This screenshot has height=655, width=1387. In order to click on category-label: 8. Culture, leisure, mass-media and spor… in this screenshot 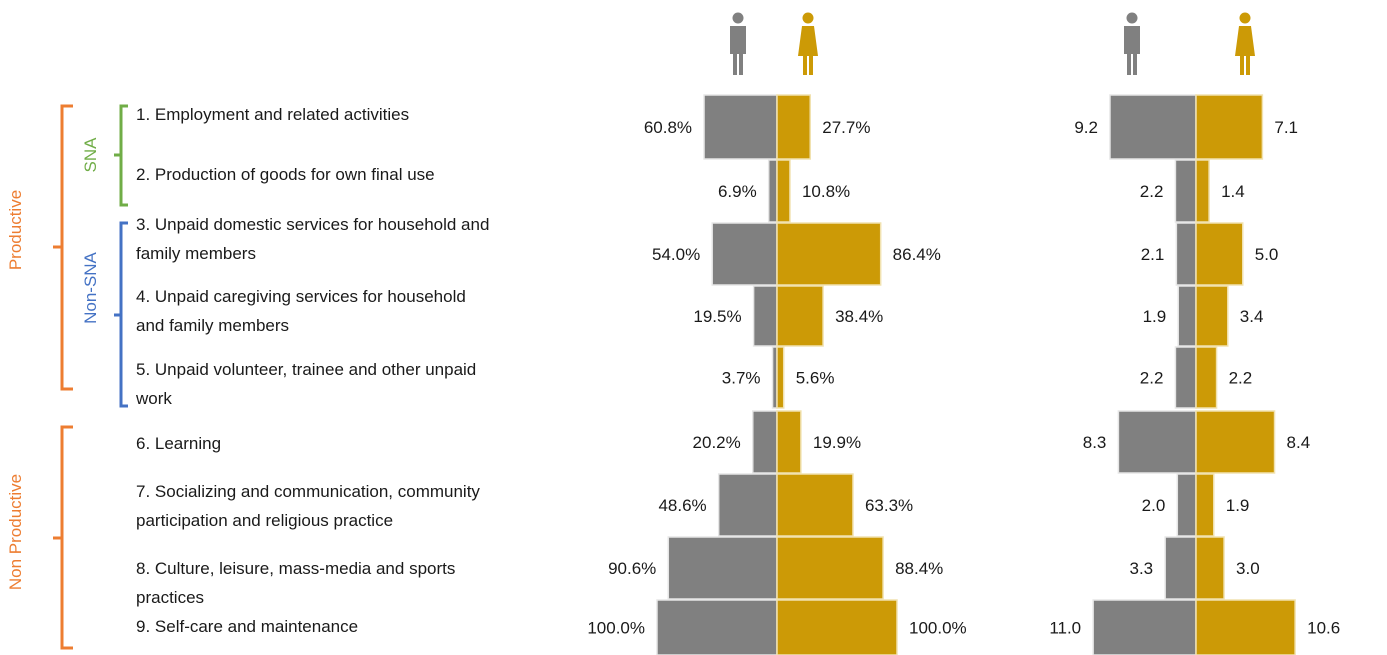, I will do `click(295, 568)`.